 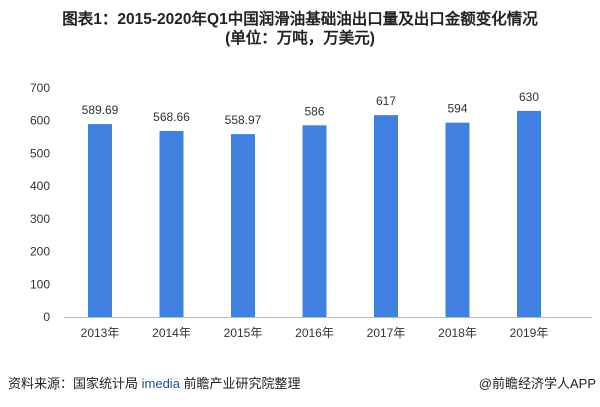 I want to click on chart-subtitle: (单位：万吨，万美元), so click(x=300, y=38).